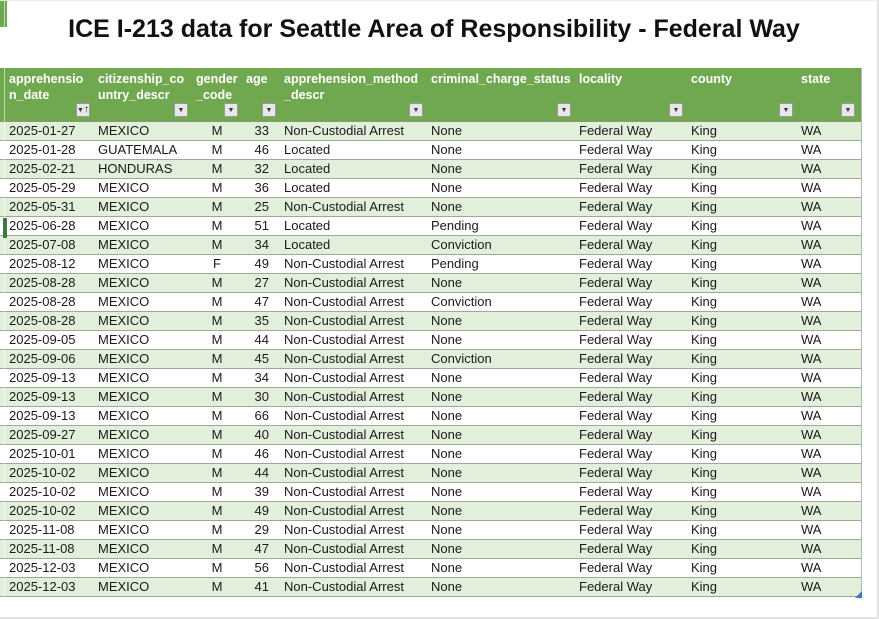 This screenshot has width=879, height=619. Describe the element at coordinates (138, 149) in the screenshot. I see `cell-citizenship_country_descr: GUATEMALA` at that location.